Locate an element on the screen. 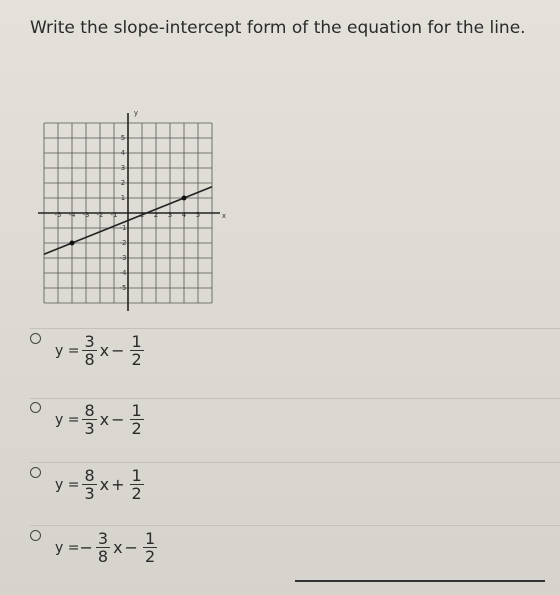  y-tick-label: -5 is located at coordinates (123, 288).